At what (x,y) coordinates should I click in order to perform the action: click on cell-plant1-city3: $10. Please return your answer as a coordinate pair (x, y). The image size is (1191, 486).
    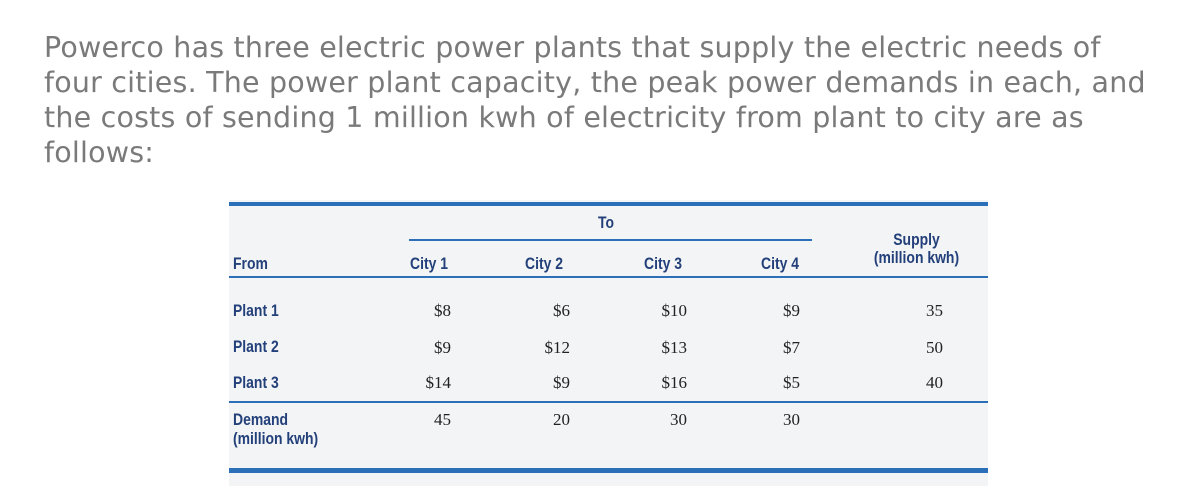
    Looking at the image, I should click on (674, 310).